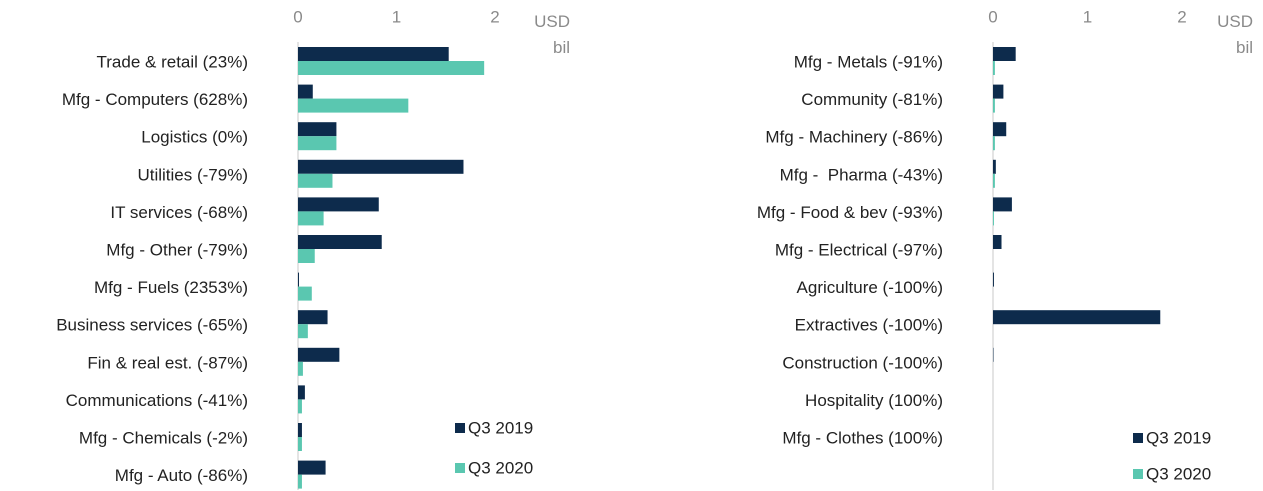  I want to click on y-tick-label: Logistics (0%), so click(194, 137).